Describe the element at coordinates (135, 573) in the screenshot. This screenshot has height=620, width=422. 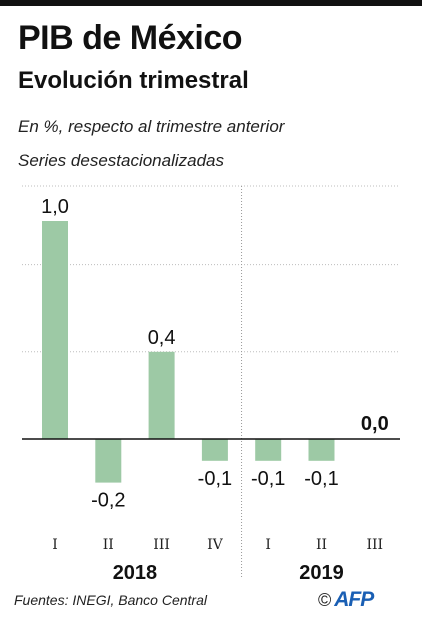
I see `year-label: 2018` at that location.